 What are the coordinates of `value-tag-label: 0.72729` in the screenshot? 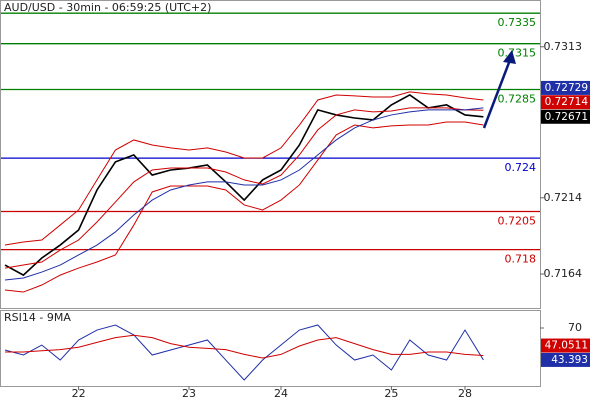 It's located at (566, 88).